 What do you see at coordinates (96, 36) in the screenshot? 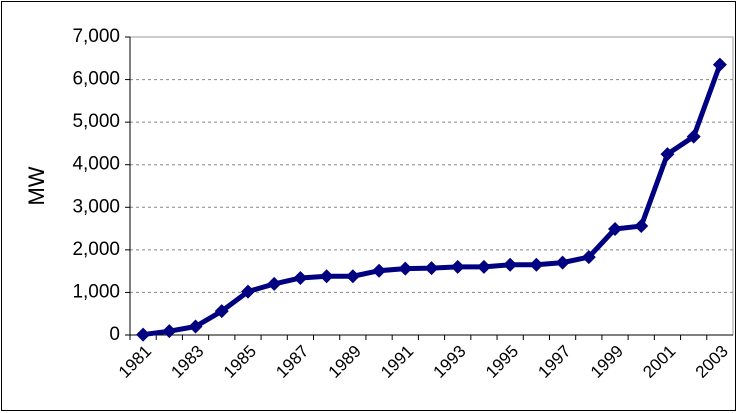
I see `y-tick-label: 7,000` at bounding box center [96, 36].